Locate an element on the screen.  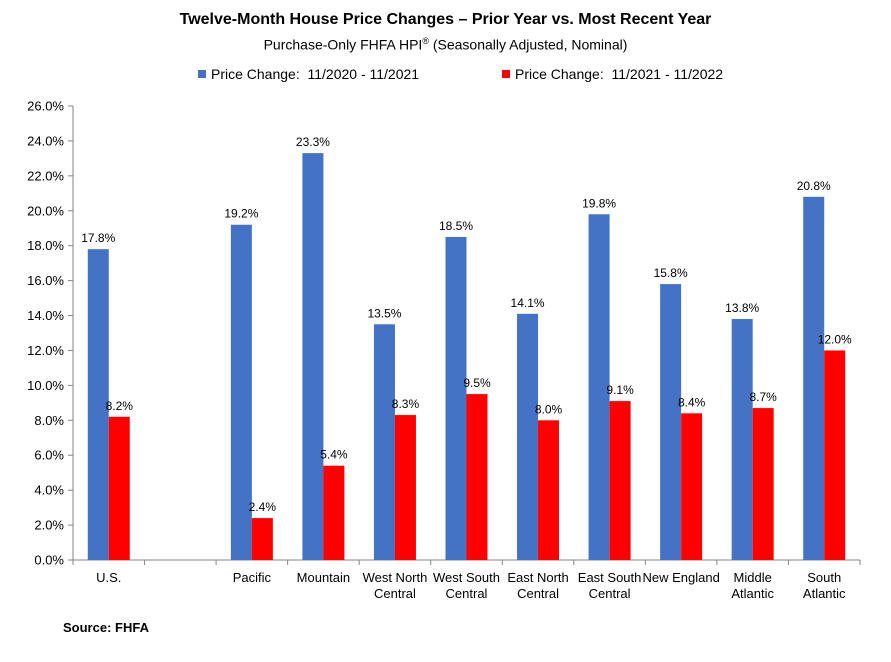
data-label-prior-year: 13.8% is located at coordinates (742, 308).